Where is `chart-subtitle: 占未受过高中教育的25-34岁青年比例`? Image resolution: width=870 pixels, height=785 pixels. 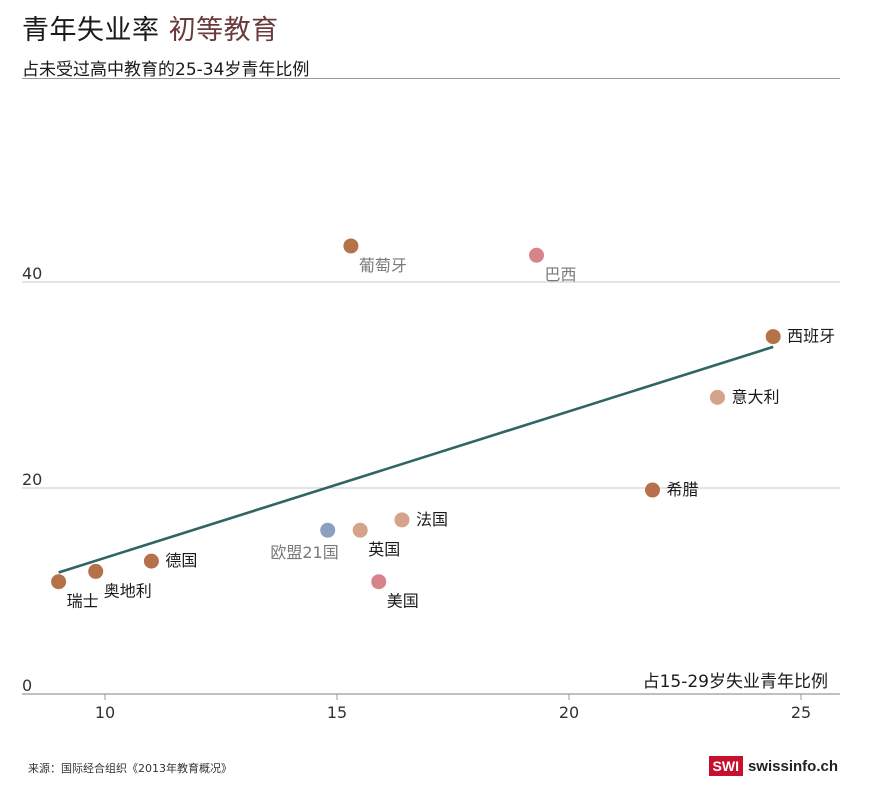 chart-subtitle: 占未受过高中教育的25-34岁青年比例 is located at coordinates (166, 70).